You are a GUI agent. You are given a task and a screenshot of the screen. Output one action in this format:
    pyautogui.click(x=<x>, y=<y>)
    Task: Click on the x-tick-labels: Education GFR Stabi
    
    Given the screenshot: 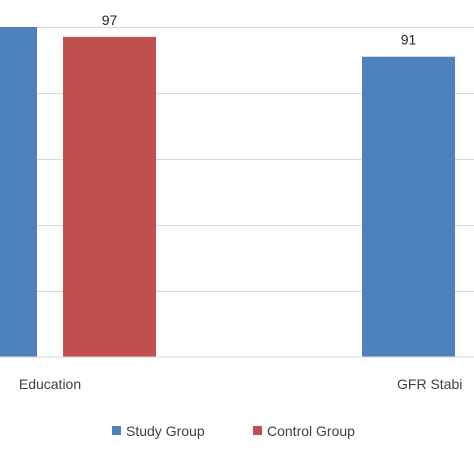 What is the action you would take?
    pyautogui.click(x=241, y=384)
    